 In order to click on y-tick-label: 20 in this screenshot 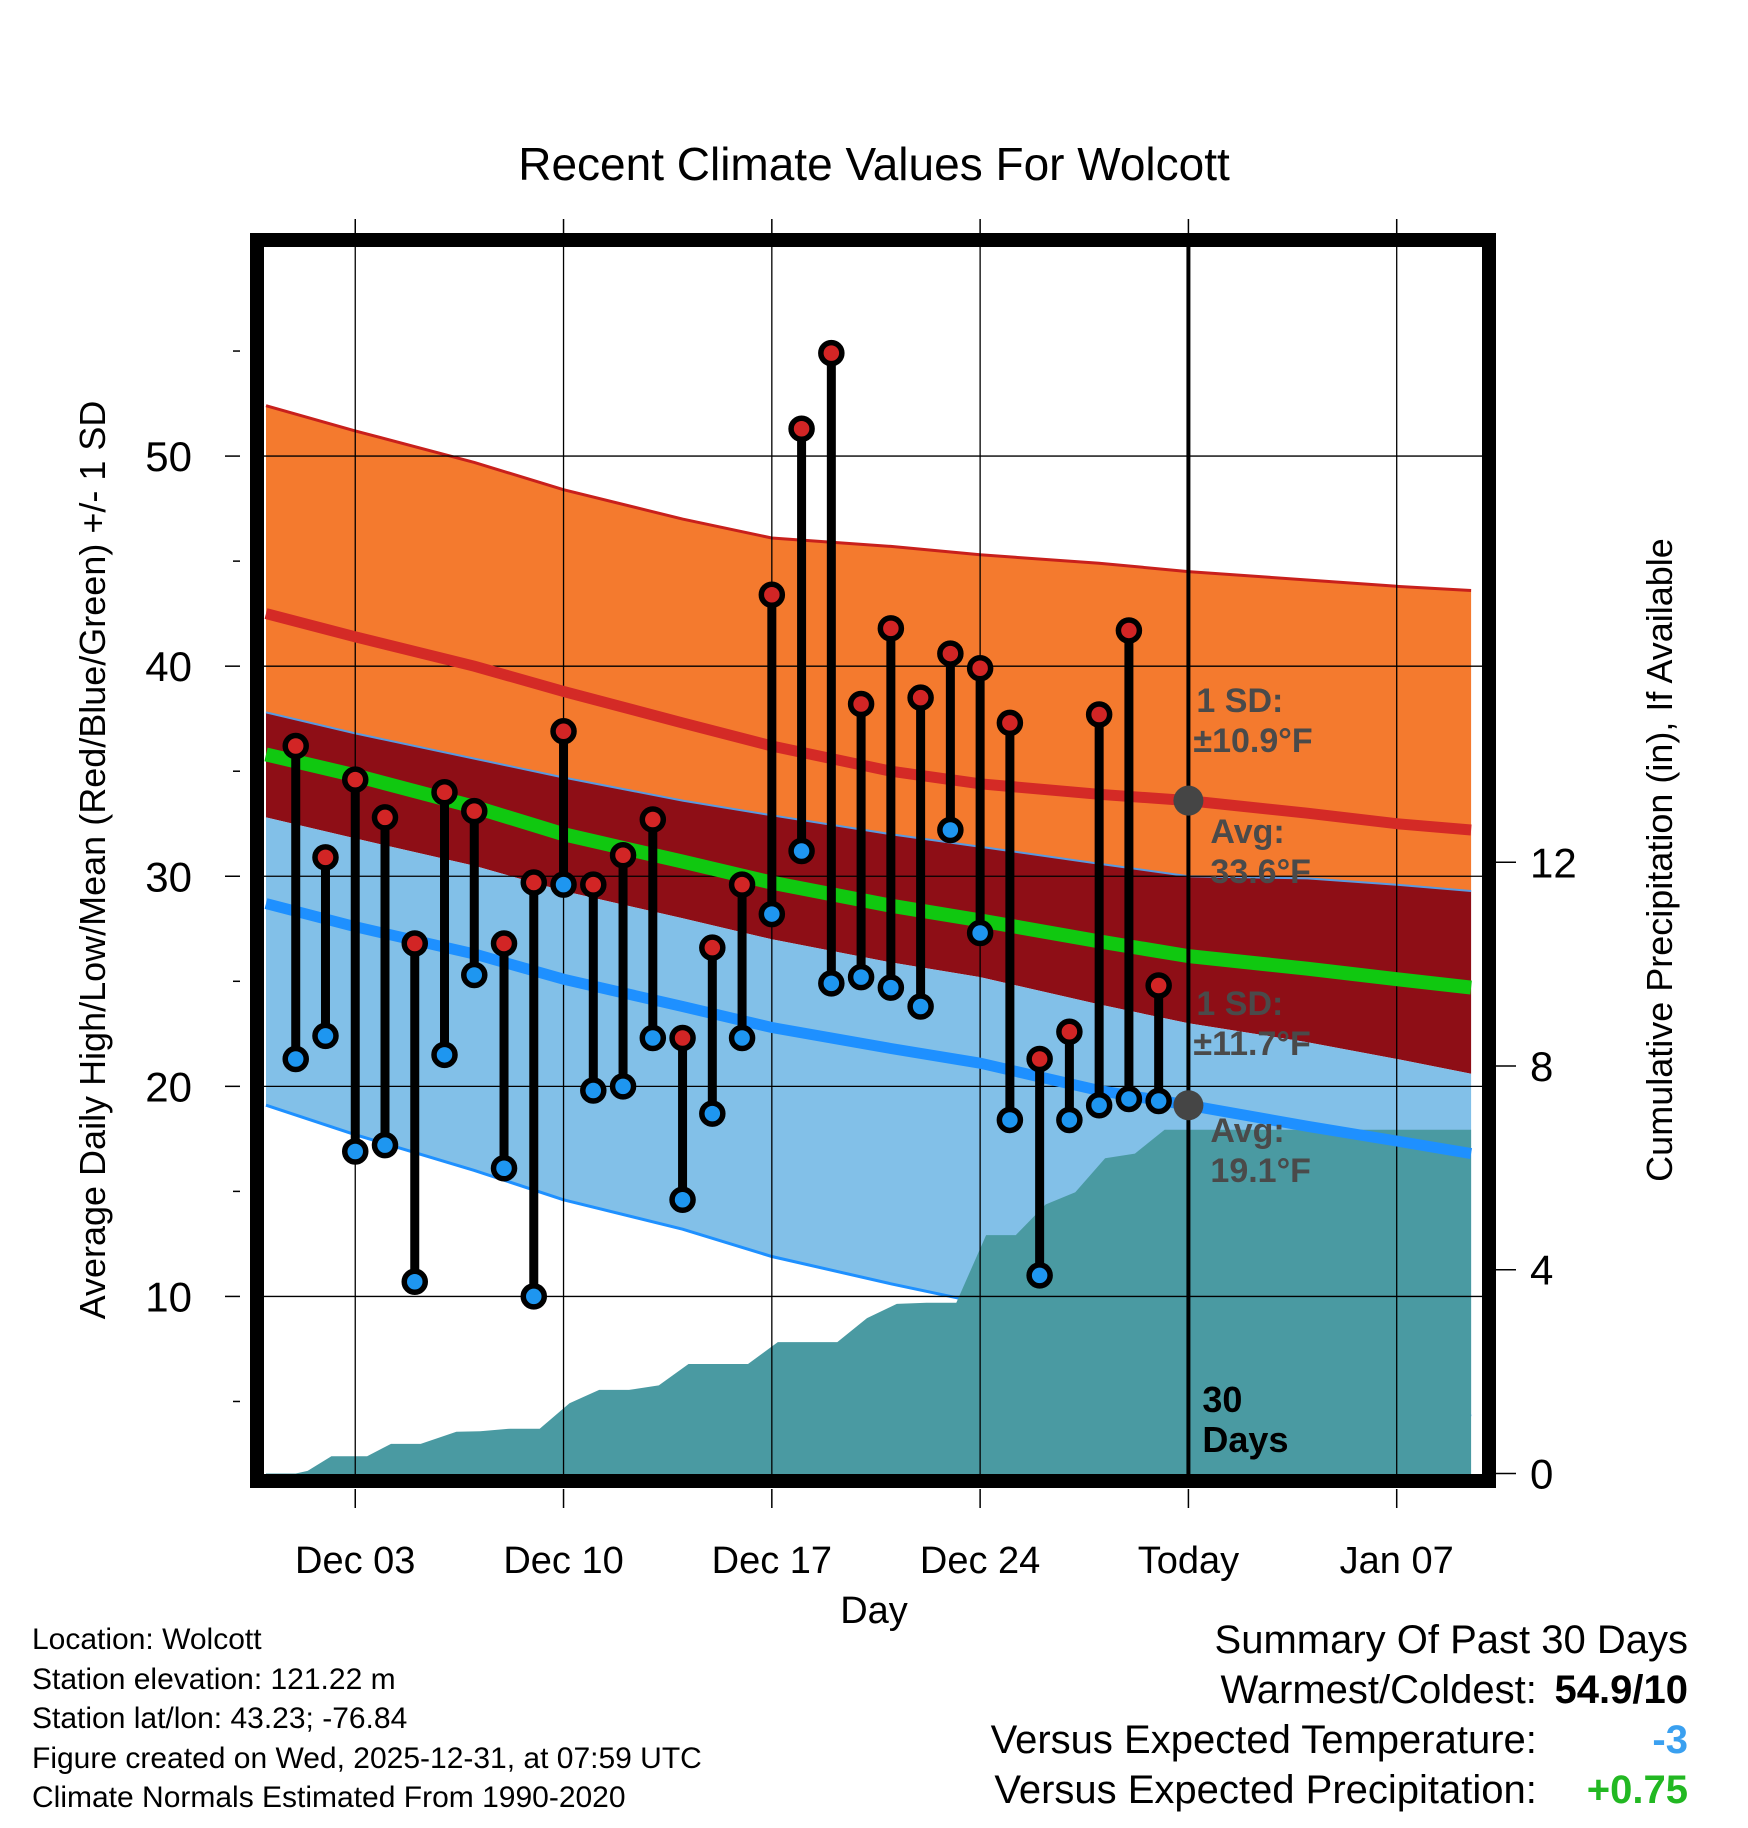, I will do `click(168, 1086)`.